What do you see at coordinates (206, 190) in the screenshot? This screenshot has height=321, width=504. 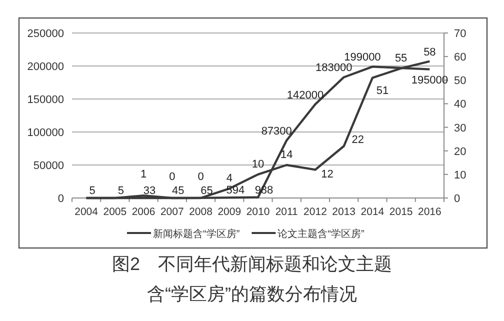 I see `data-label: 65` at bounding box center [206, 190].